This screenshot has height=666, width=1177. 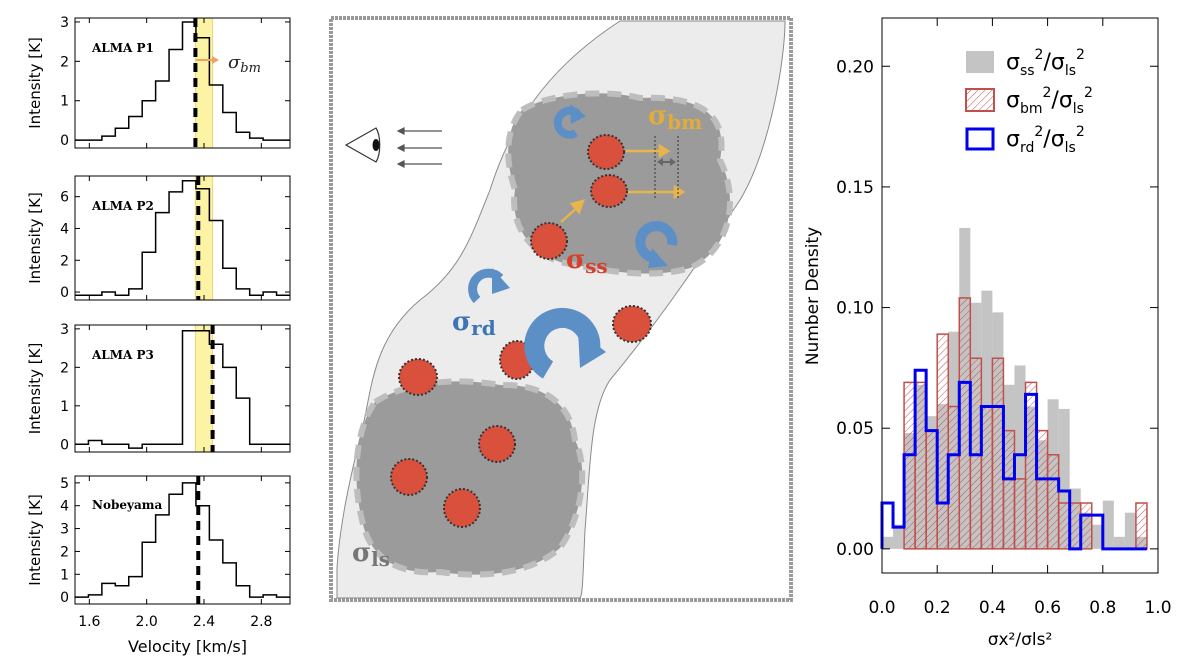 I want to click on sigma-ss-label: σss, so click(x=587, y=261).